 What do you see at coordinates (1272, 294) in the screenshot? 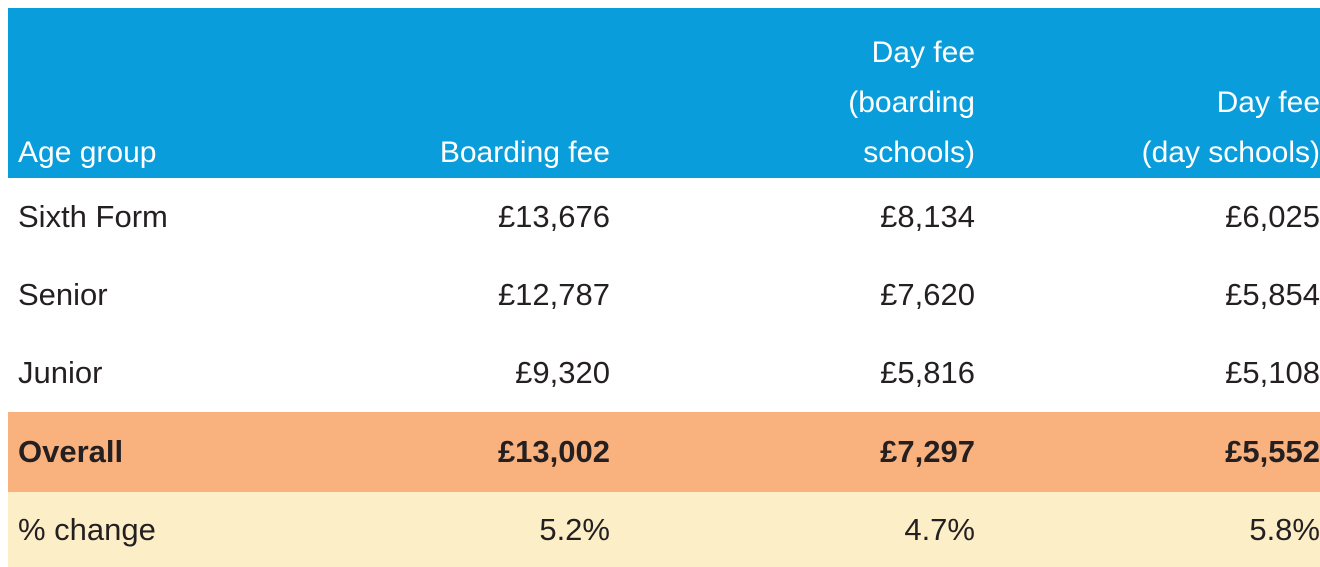
I see `cell-value: £5,854` at bounding box center [1272, 294].